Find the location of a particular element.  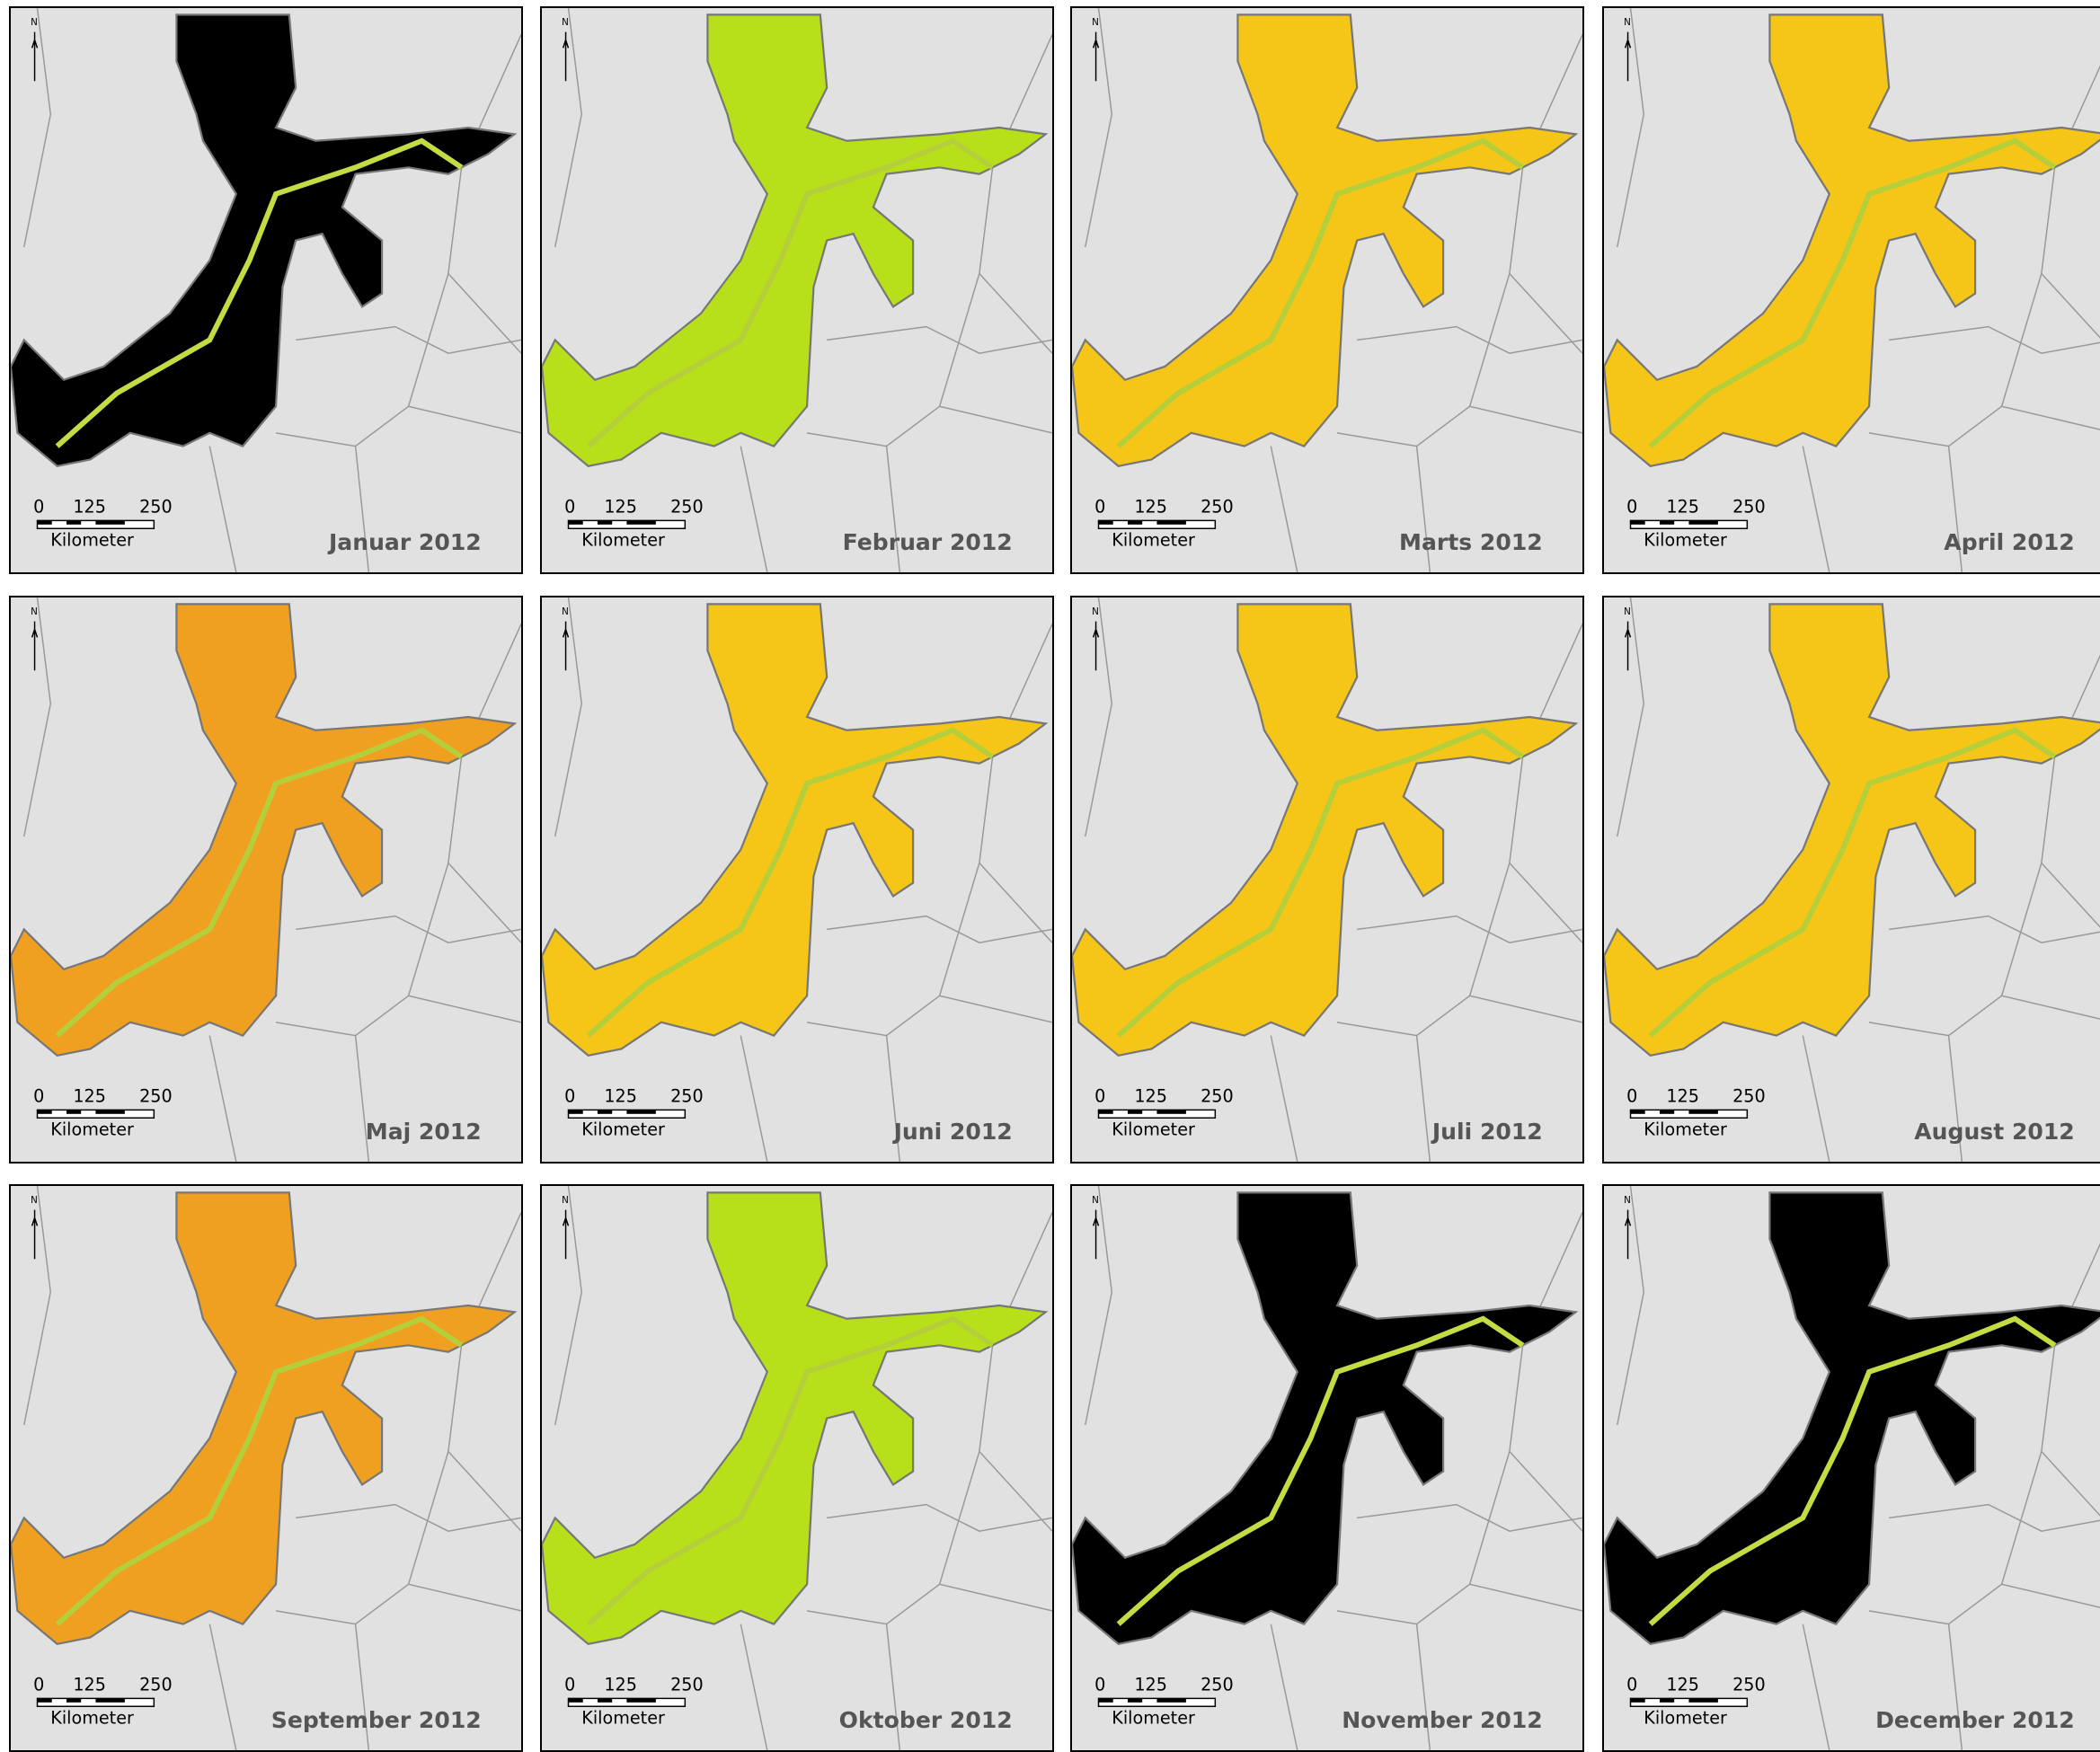

panel-title: November 2012 is located at coordinates (1442, 1720).